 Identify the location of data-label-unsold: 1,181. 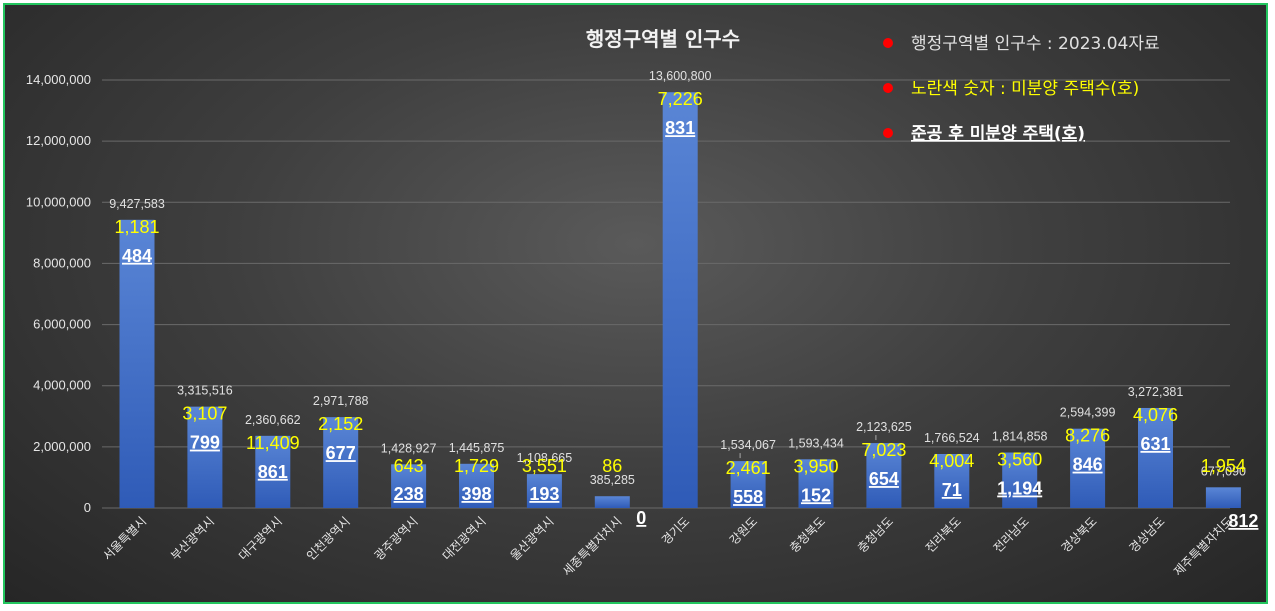
(136, 227).